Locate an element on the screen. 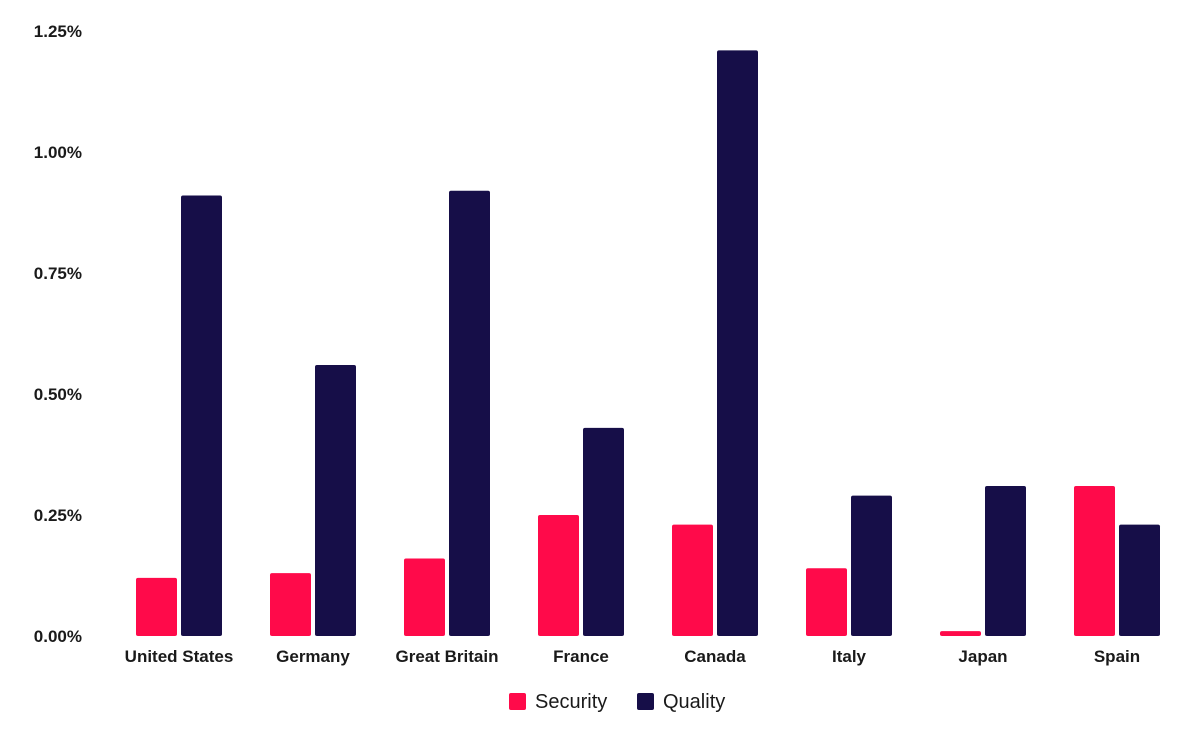  legend-label-quality: Quality is located at coordinates (694, 702).